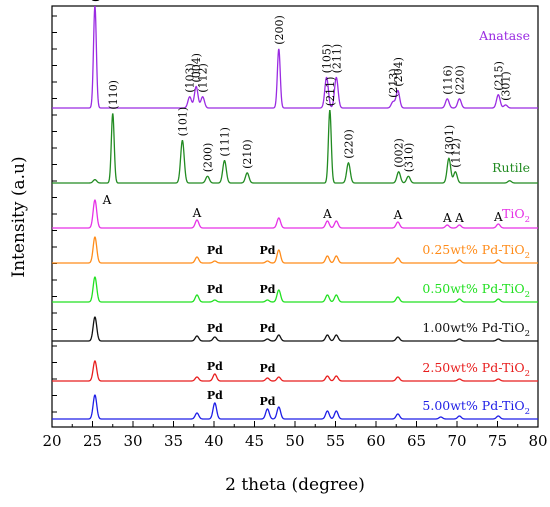 This screenshot has width=550, height=507. Describe the element at coordinates (408, 158) in the screenshot. I see `peak-hkl-label: (310)` at that location.